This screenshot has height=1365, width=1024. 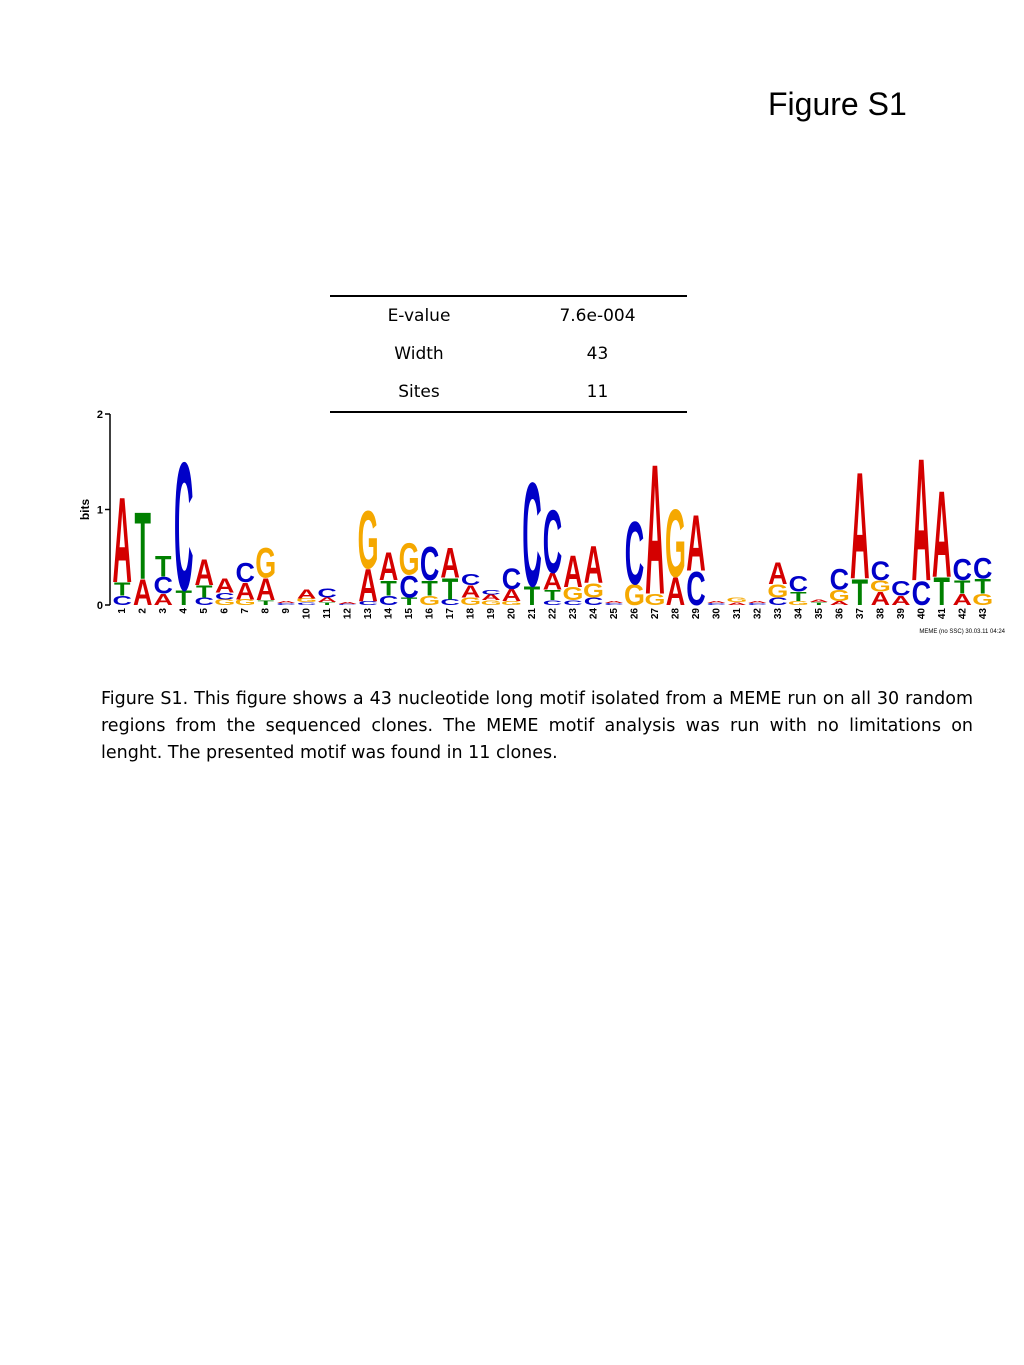 What do you see at coordinates (122, 611) in the screenshot?
I see `x-tick-label: 1` at bounding box center [122, 611].